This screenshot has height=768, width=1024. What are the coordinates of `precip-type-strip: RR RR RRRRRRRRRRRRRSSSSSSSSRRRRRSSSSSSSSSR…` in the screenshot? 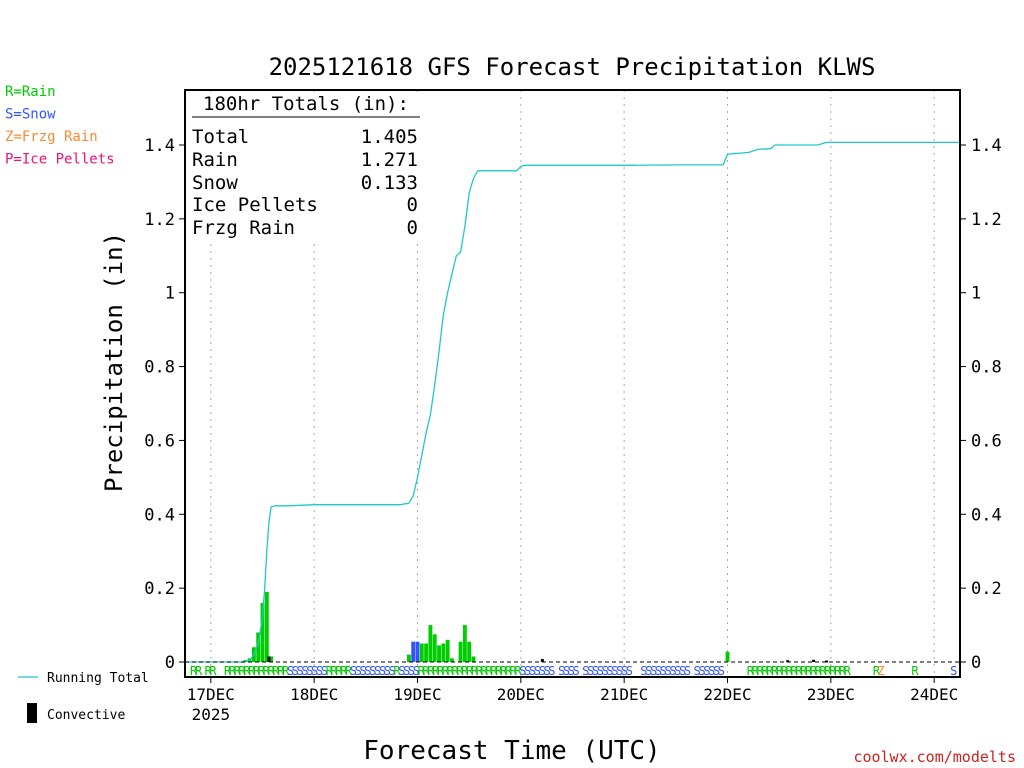 It's located at (573, 671).